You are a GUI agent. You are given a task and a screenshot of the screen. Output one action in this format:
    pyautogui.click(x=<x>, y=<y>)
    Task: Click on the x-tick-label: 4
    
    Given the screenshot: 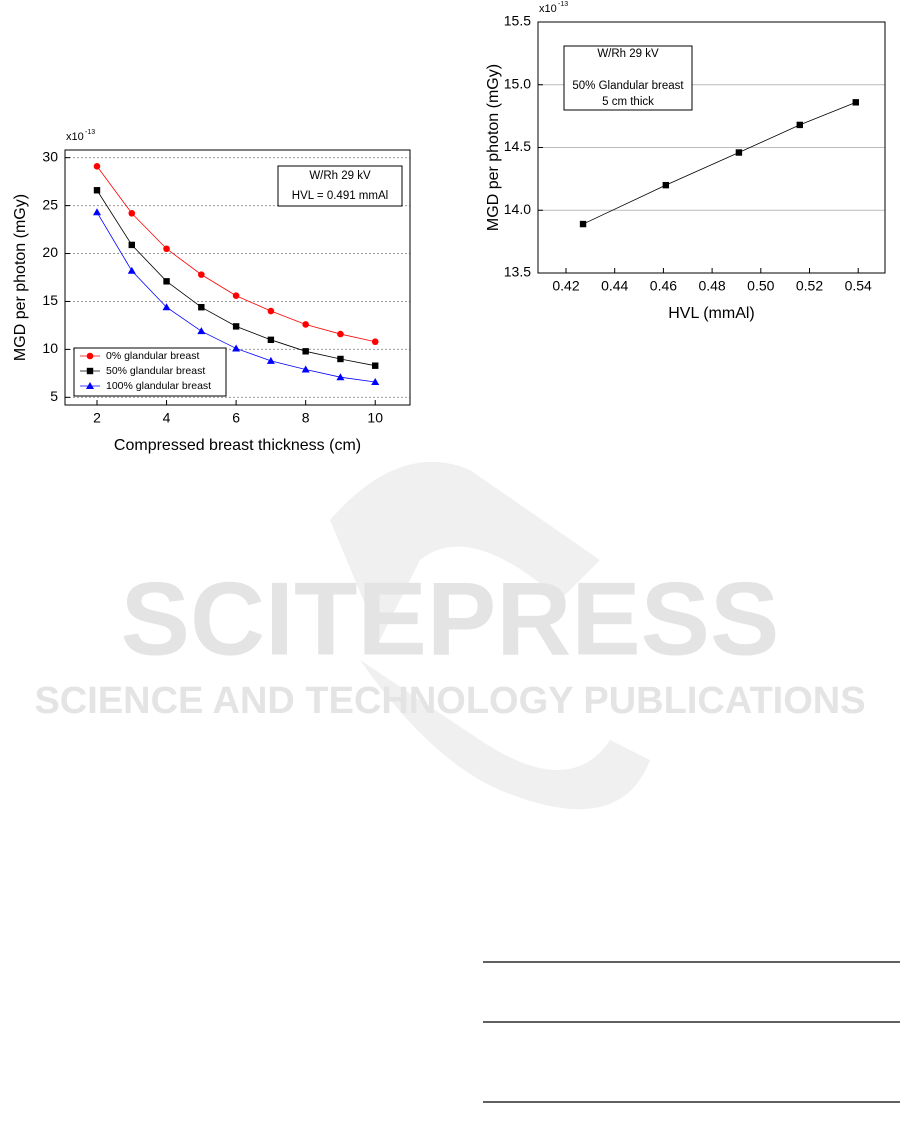 What is the action you would take?
    pyautogui.click(x=167, y=418)
    